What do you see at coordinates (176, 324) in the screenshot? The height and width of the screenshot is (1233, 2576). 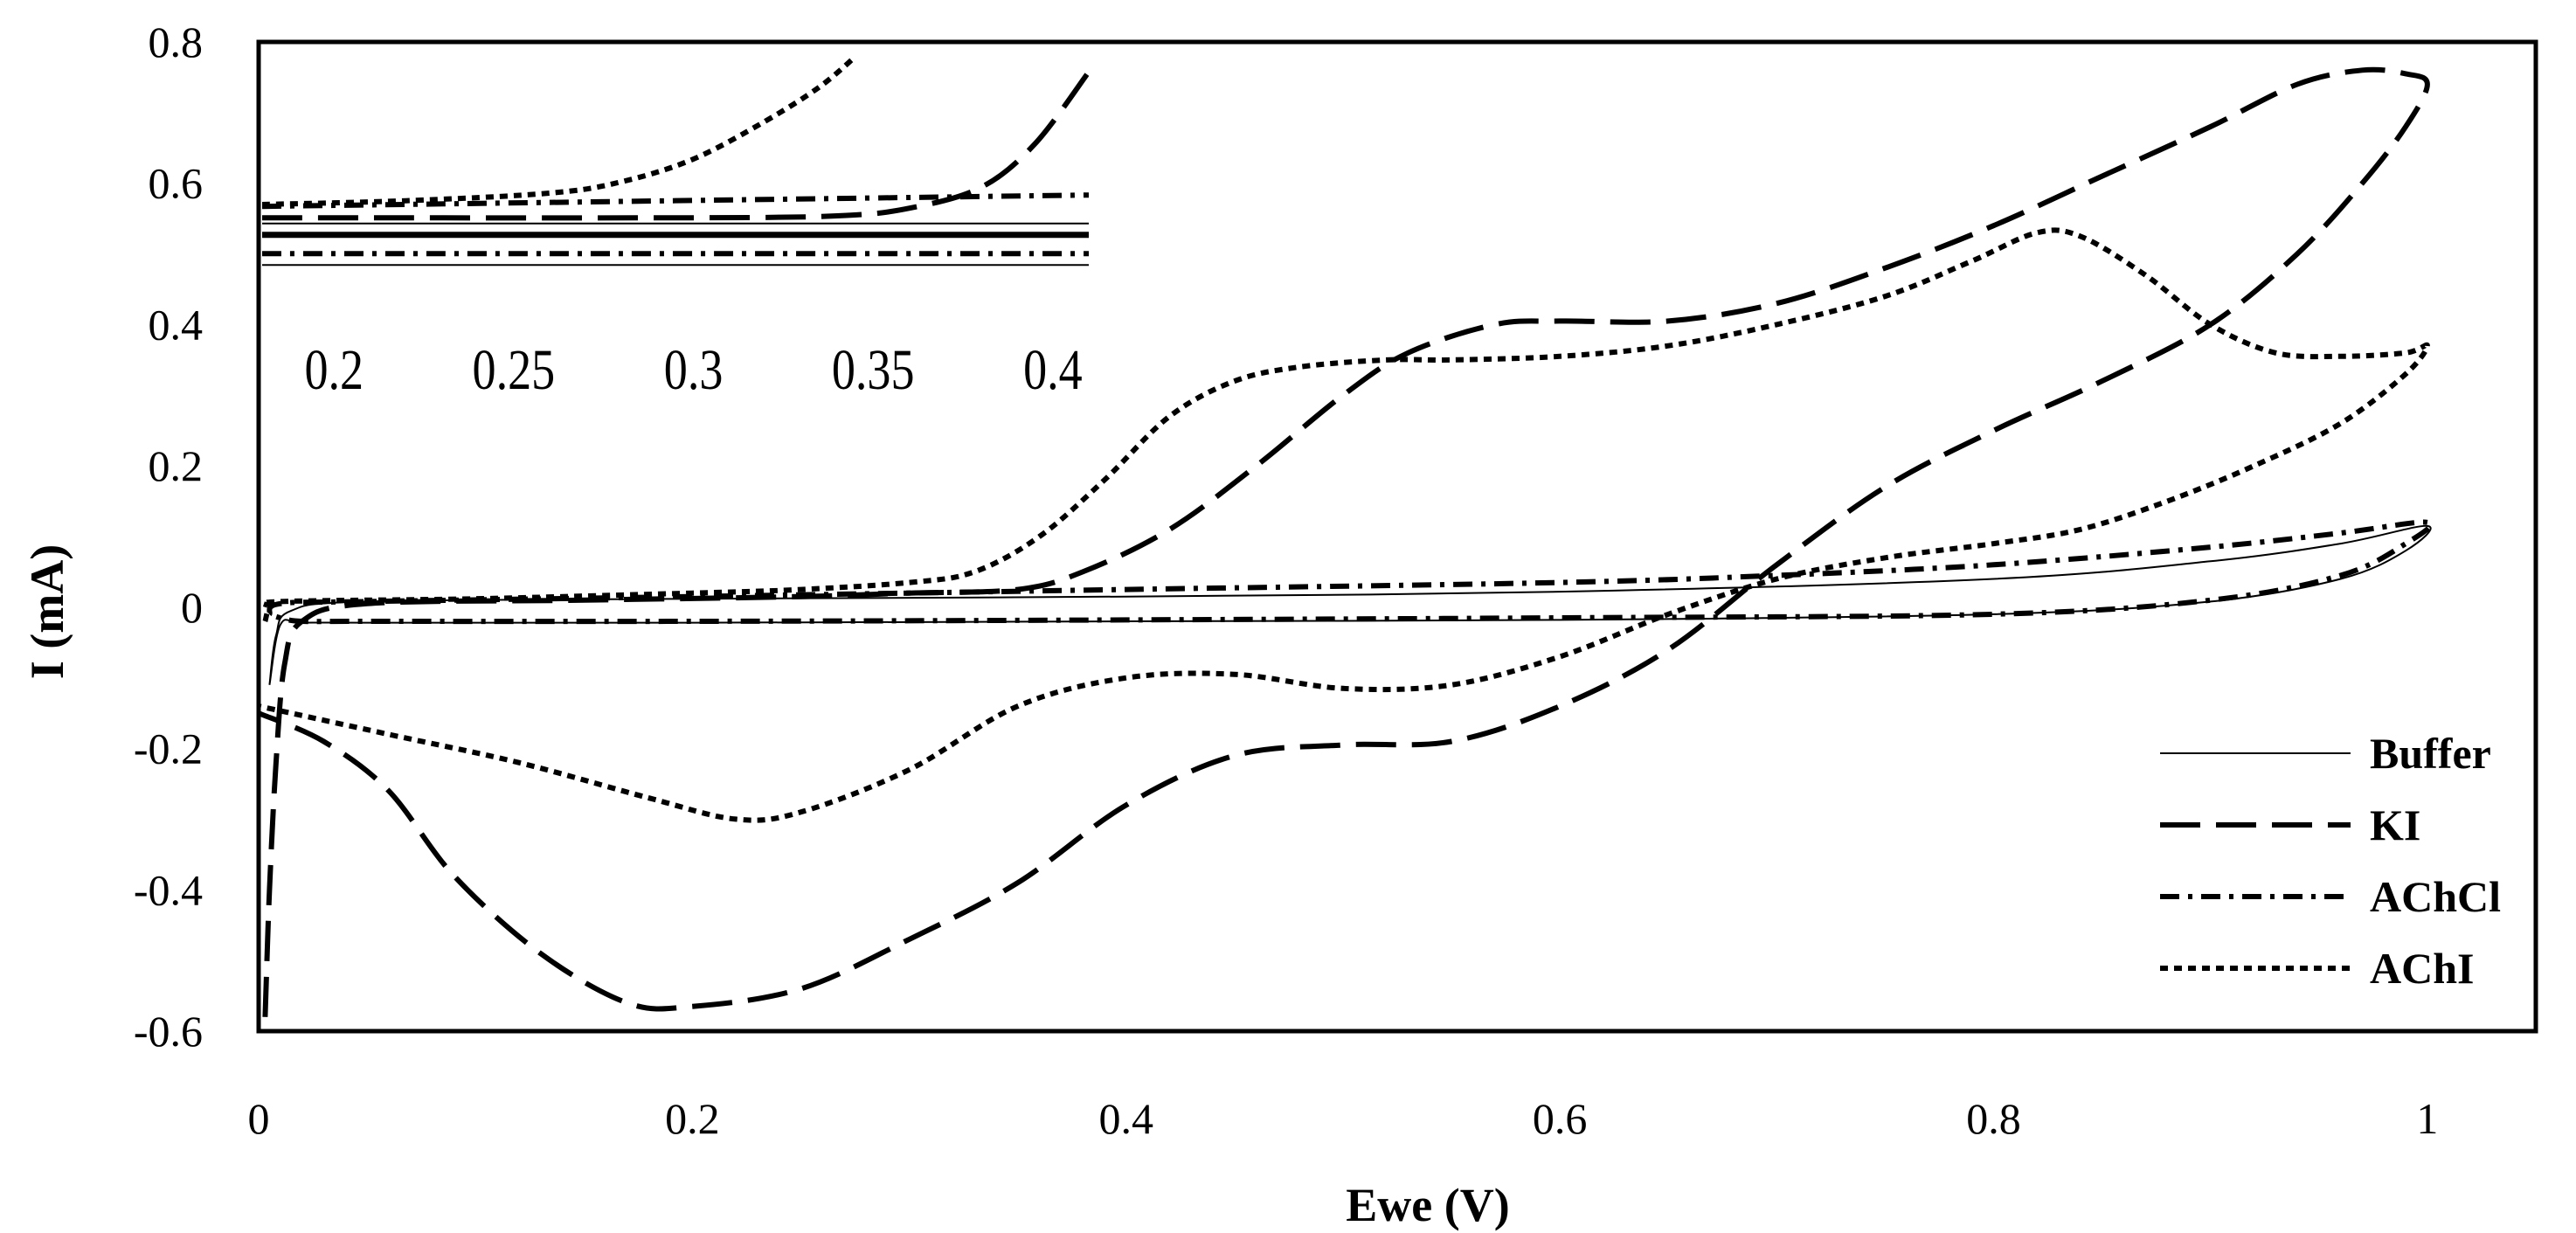 I see `y-tick-label: 0.4` at bounding box center [176, 324].